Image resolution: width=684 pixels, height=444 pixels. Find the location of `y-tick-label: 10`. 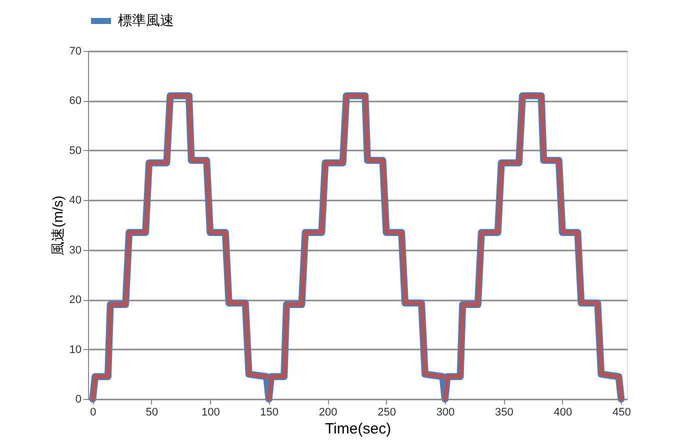

y-tick-label: 10 is located at coordinates (75, 350).